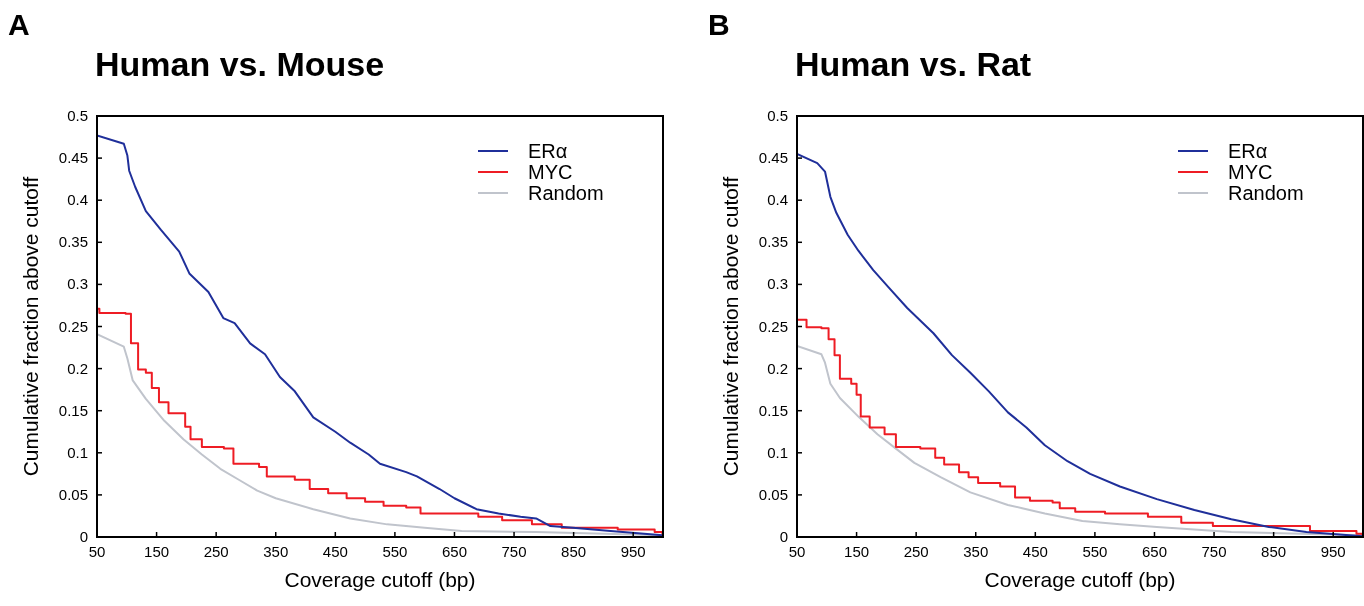  What do you see at coordinates (913, 64) in the screenshot?
I see `chart-title: Human vs. Rat` at bounding box center [913, 64].